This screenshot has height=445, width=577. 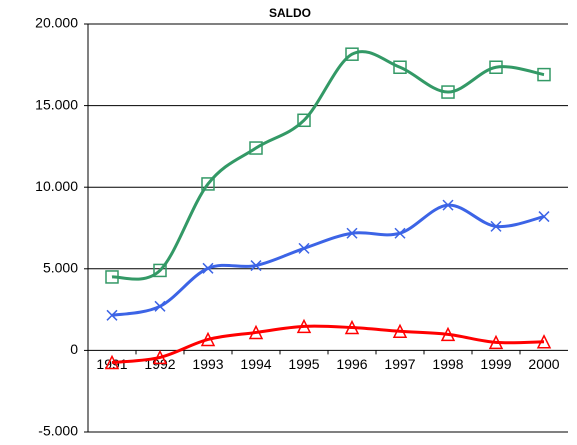 I want to click on x-tick-label: 1995, so click(x=303, y=364).